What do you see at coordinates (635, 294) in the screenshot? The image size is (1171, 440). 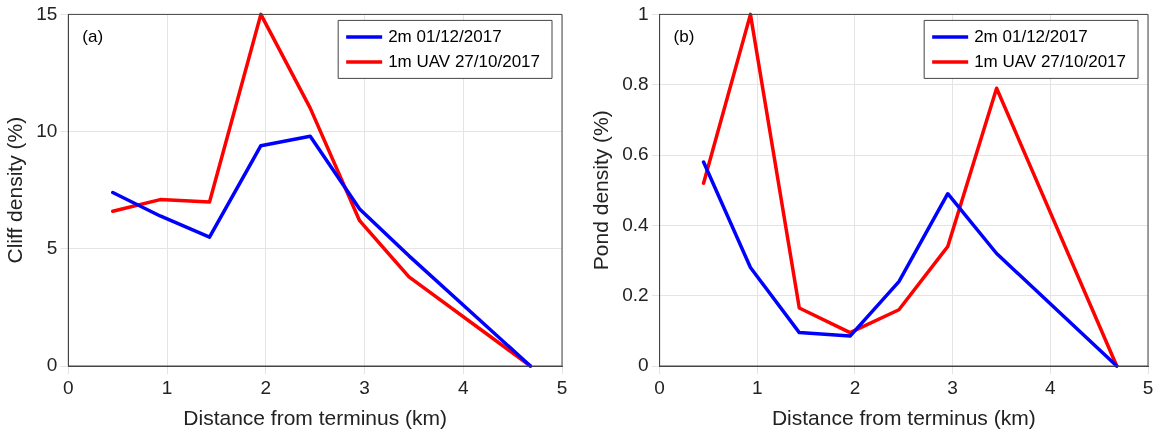 I see `y-tick-label: 0.2` at bounding box center [635, 294].